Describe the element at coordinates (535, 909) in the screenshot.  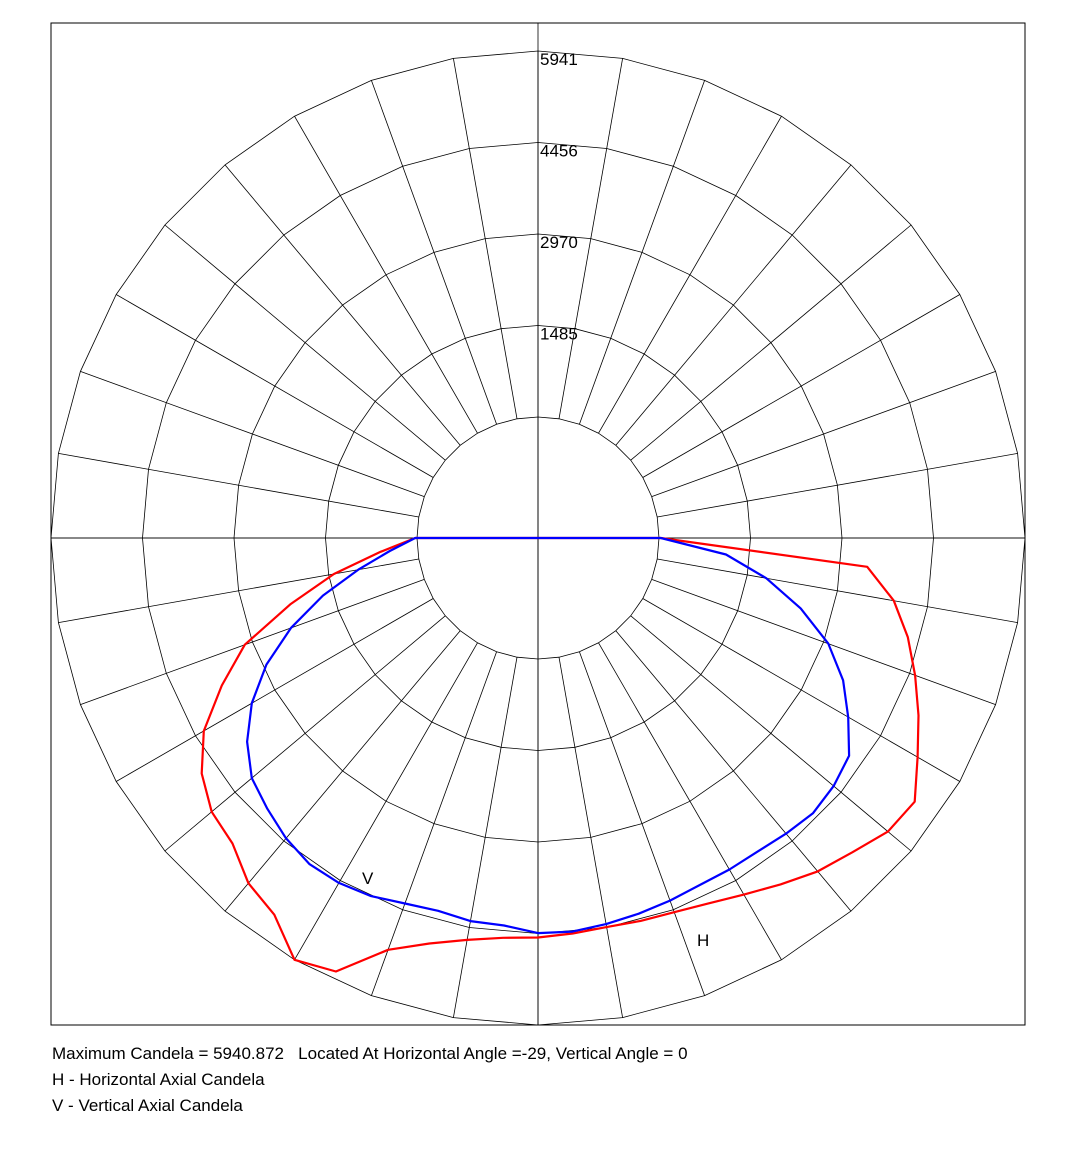
I see `curve-labels: HV` at that location.